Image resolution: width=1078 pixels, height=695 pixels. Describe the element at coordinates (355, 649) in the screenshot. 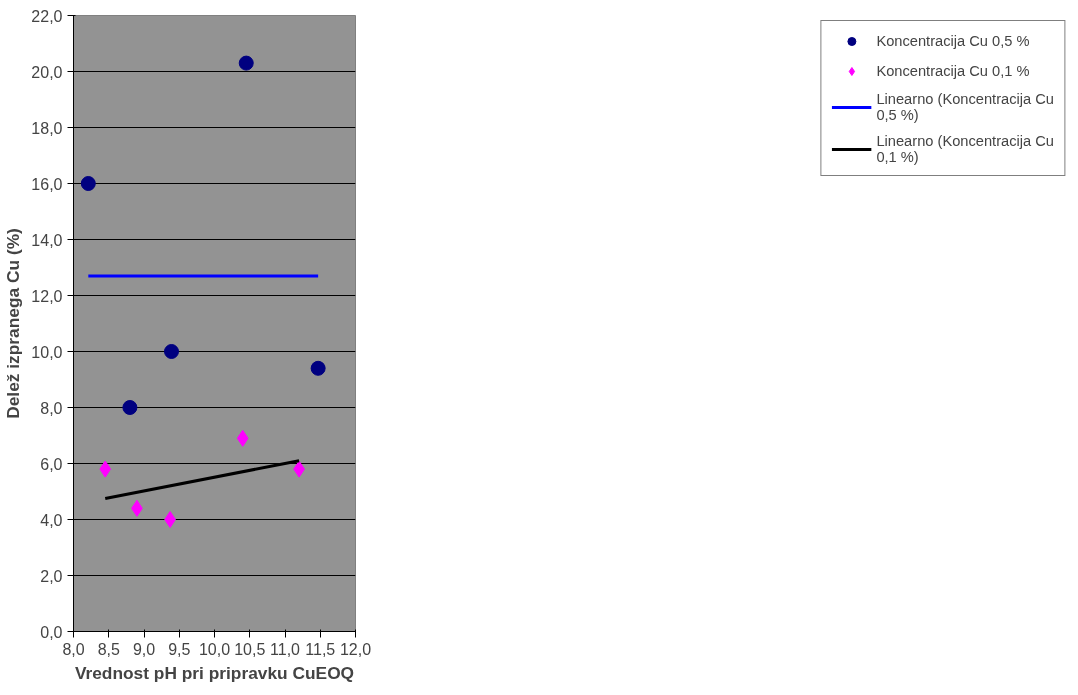

I see `x-tick-label: 12,0` at that location.